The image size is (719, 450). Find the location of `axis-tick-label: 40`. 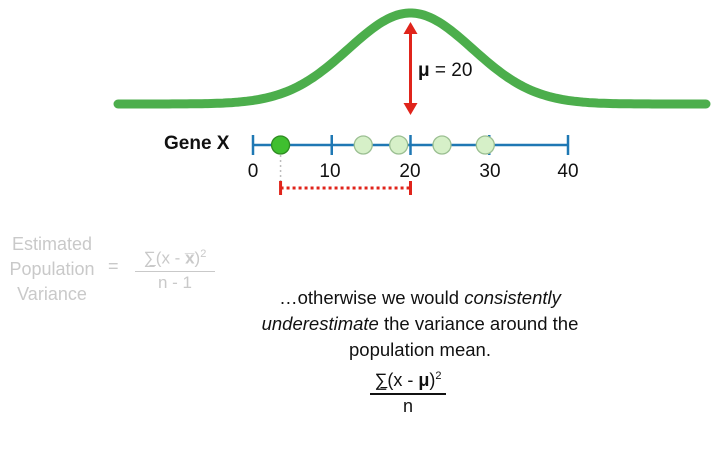

axis-tick-label: 40 is located at coordinates (568, 171).